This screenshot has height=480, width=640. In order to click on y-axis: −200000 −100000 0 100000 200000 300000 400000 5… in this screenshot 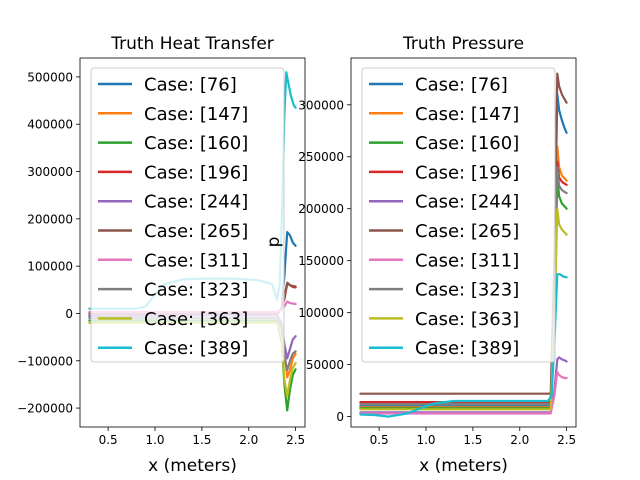, I will do `click(48, 243)`.